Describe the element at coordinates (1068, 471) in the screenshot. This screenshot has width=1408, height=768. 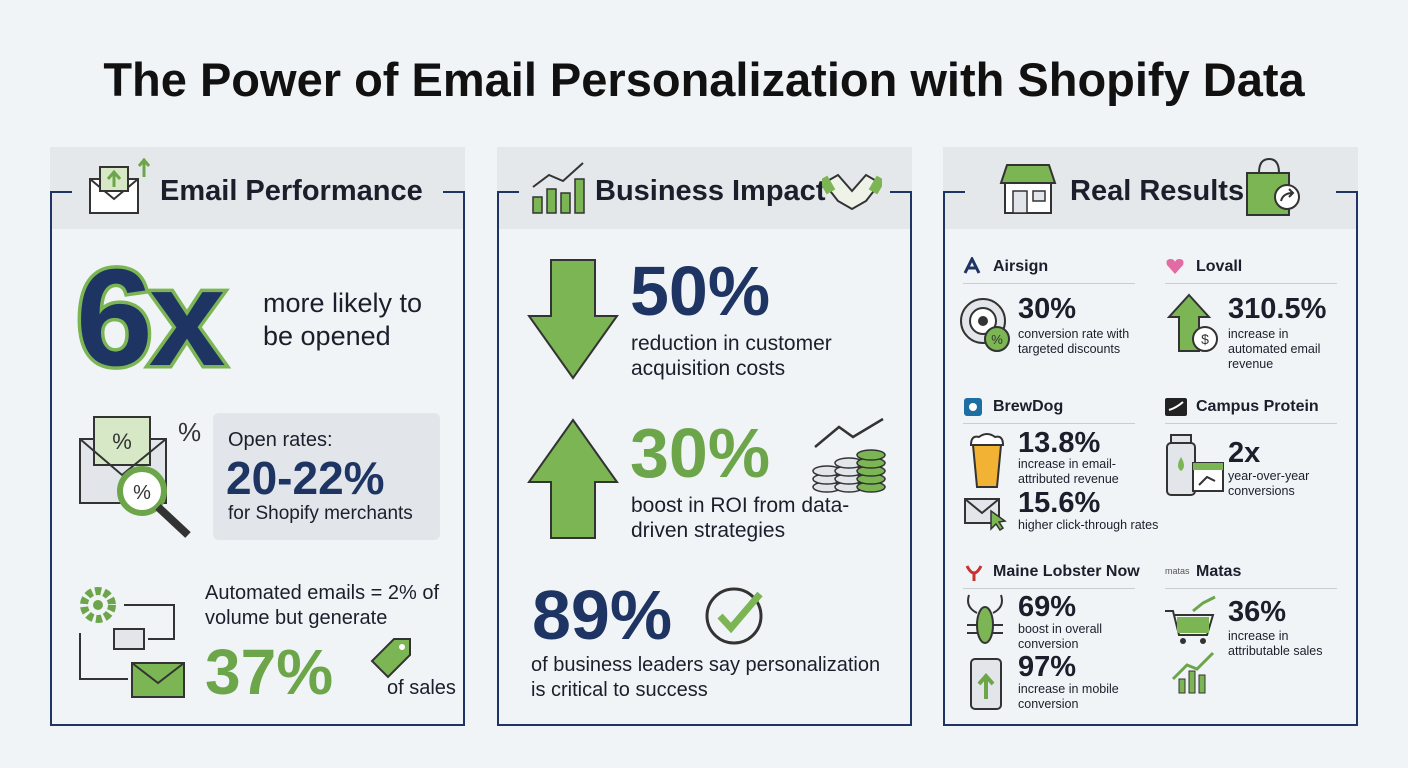
I see `result-text: increase in email-attributed revenue` at that location.